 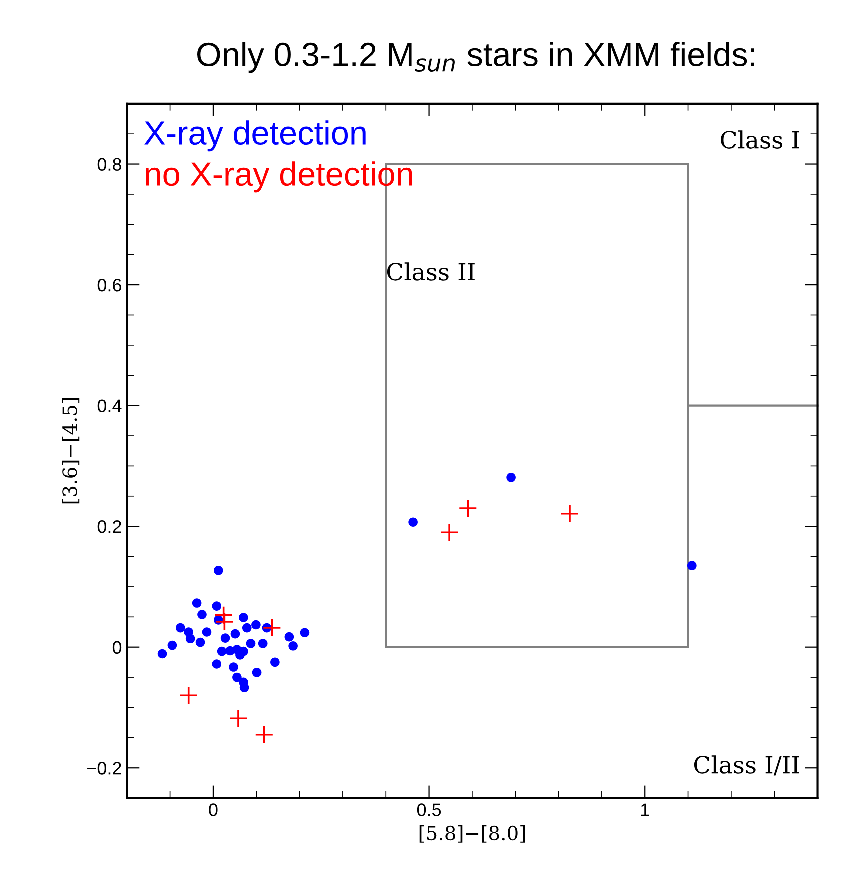 What do you see at coordinates (279, 177) in the screenshot?
I see `text: no X-ray detection` at bounding box center [279, 177].